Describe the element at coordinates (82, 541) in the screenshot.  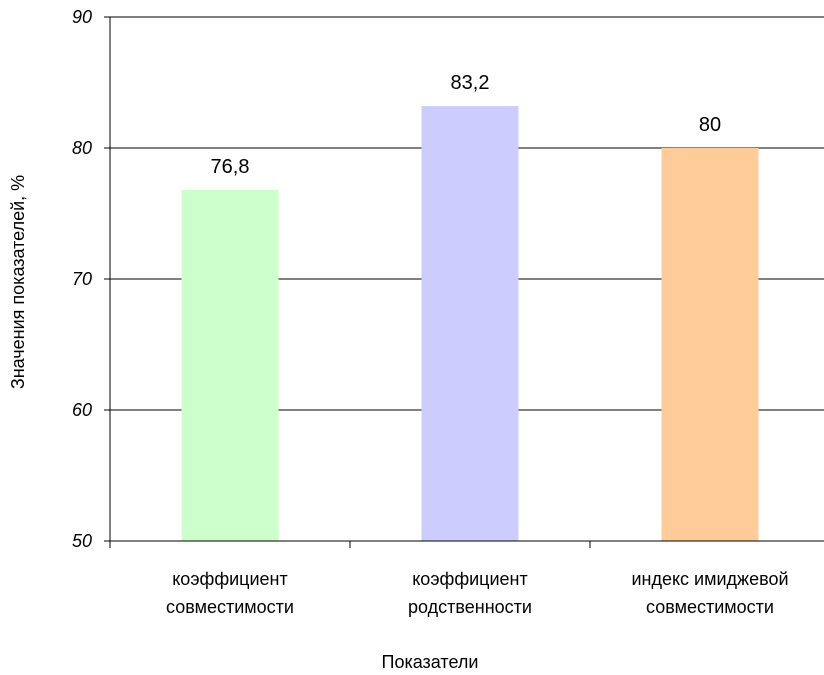
I see `y-tick-label: 50` at that location.